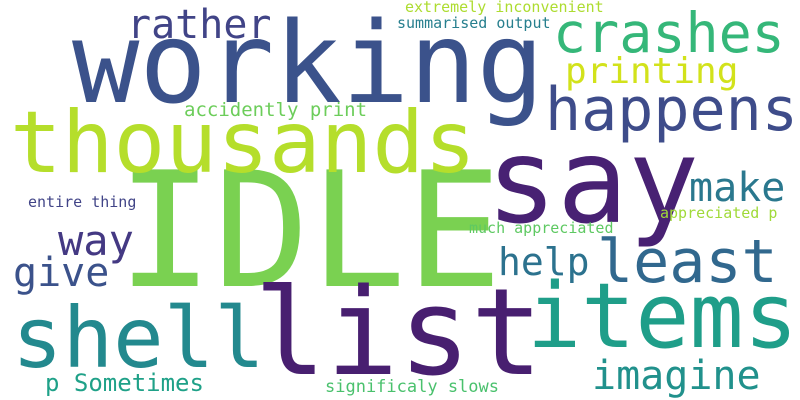  What do you see at coordinates (61, 273) in the screenshot?
I see `word-give: give` at bounding box center [61, 273].